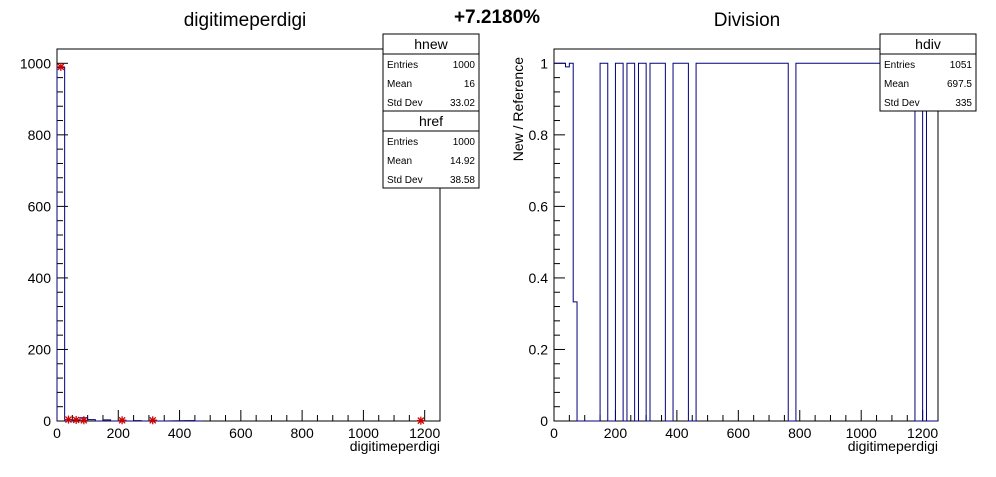  Describe the element at coordinates (462, 103) in the screenshot. I see `stats-row-value: 33.02` at that location.